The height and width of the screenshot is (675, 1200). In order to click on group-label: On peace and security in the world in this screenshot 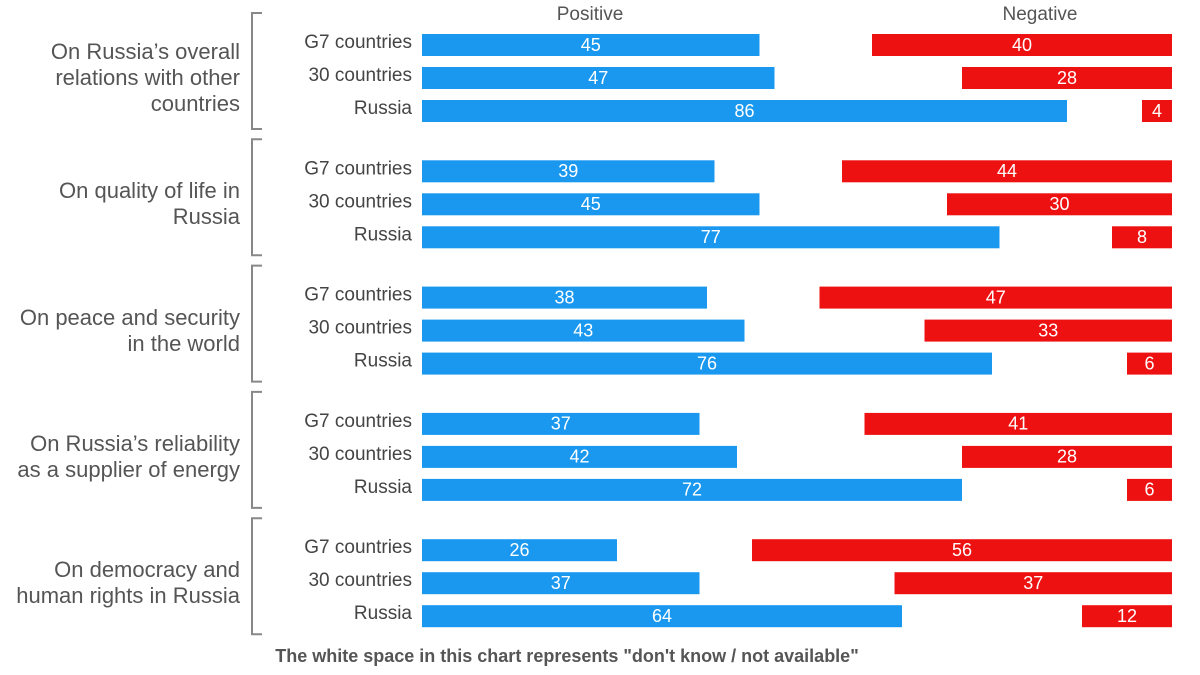, I will do `click(129, 330)`.